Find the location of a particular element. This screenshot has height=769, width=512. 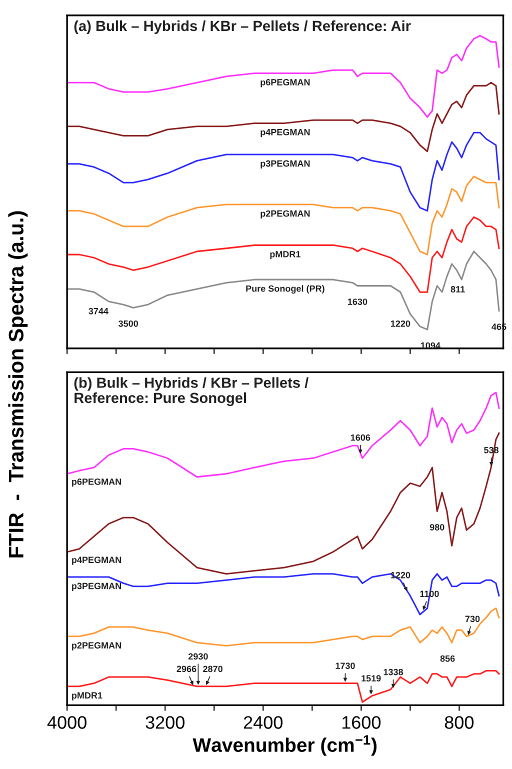

annotation: 2870 is located at coordinates (212, 669).